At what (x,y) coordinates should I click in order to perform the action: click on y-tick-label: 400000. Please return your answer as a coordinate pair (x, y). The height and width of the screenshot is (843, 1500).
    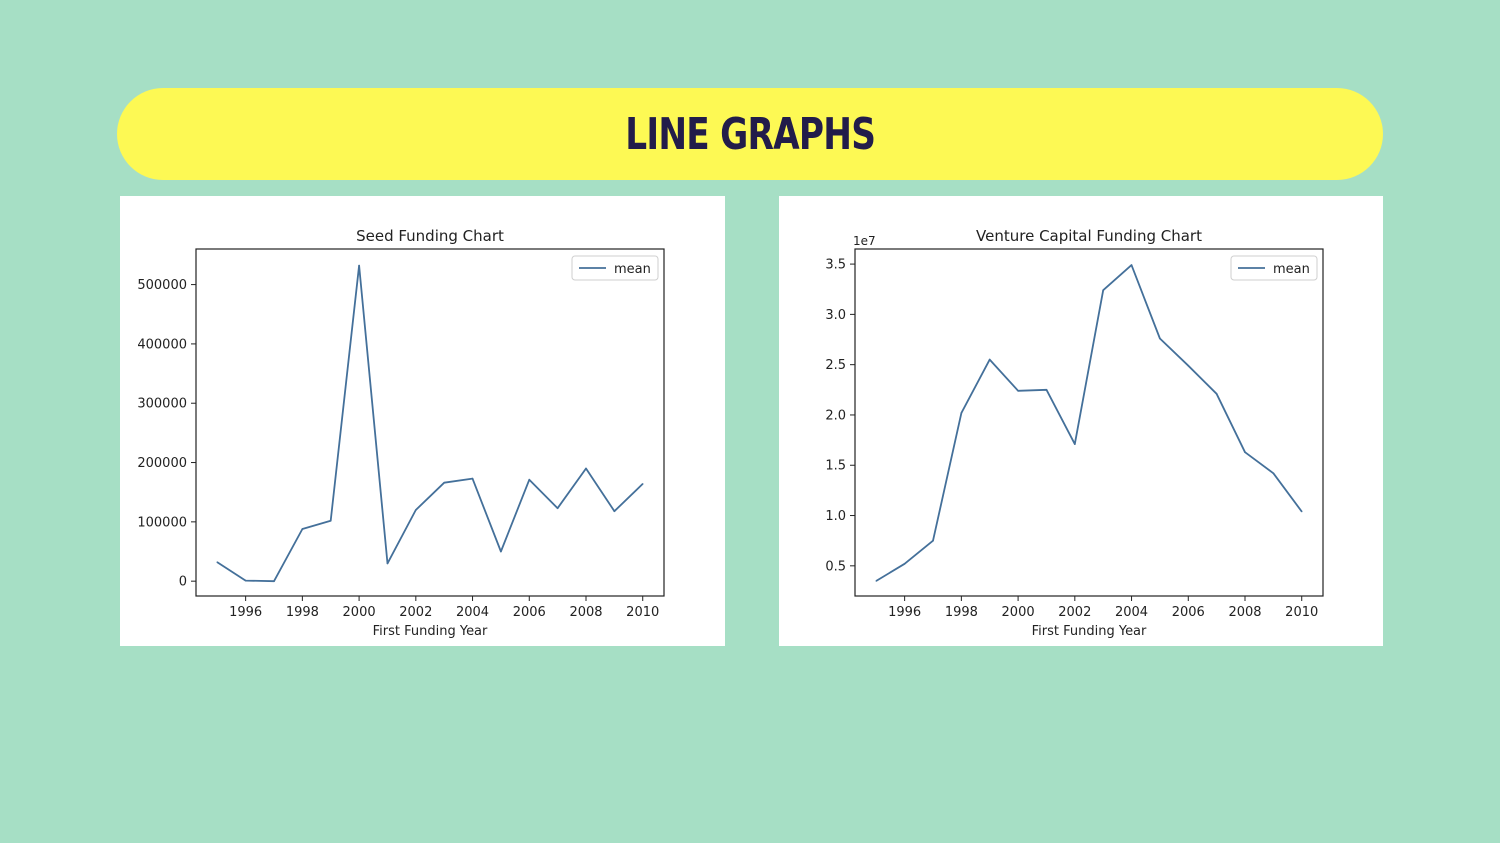
    Looking at the image, I should click on (162, 344).